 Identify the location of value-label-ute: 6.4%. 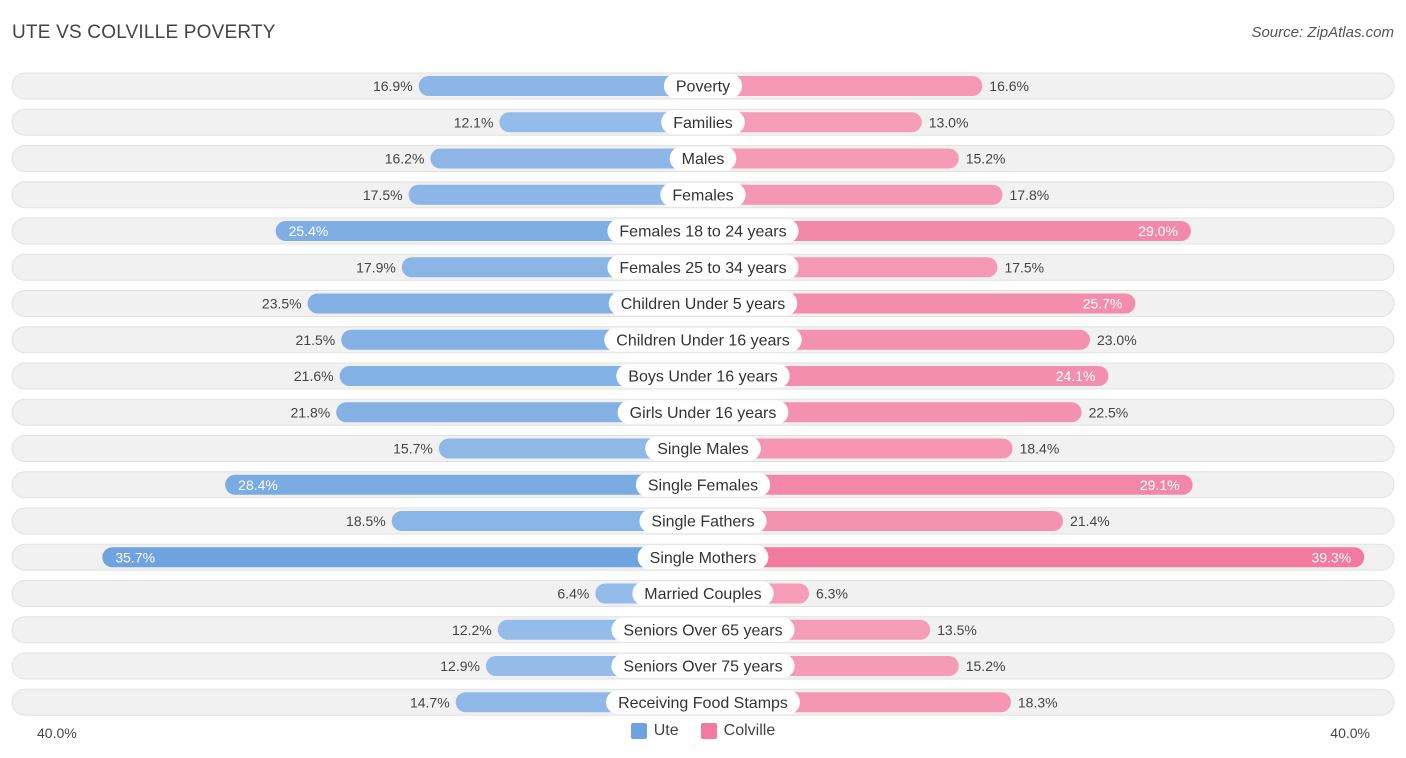
(573, 594).